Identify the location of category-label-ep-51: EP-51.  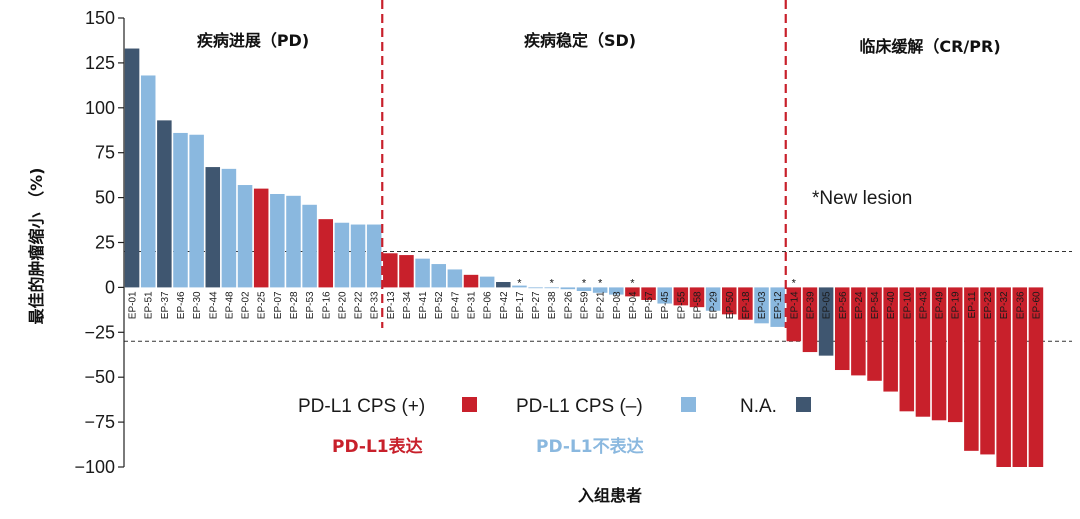
(149, 305).